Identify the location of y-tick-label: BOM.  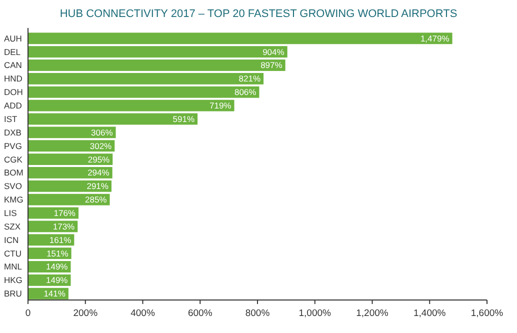
(14, 173).